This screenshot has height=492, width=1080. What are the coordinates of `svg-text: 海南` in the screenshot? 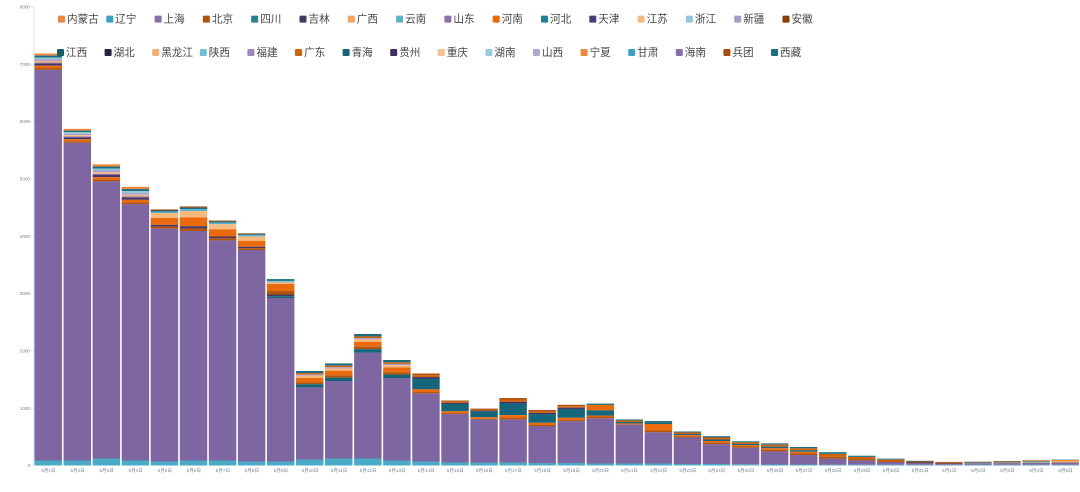 It's located at (695, 52).